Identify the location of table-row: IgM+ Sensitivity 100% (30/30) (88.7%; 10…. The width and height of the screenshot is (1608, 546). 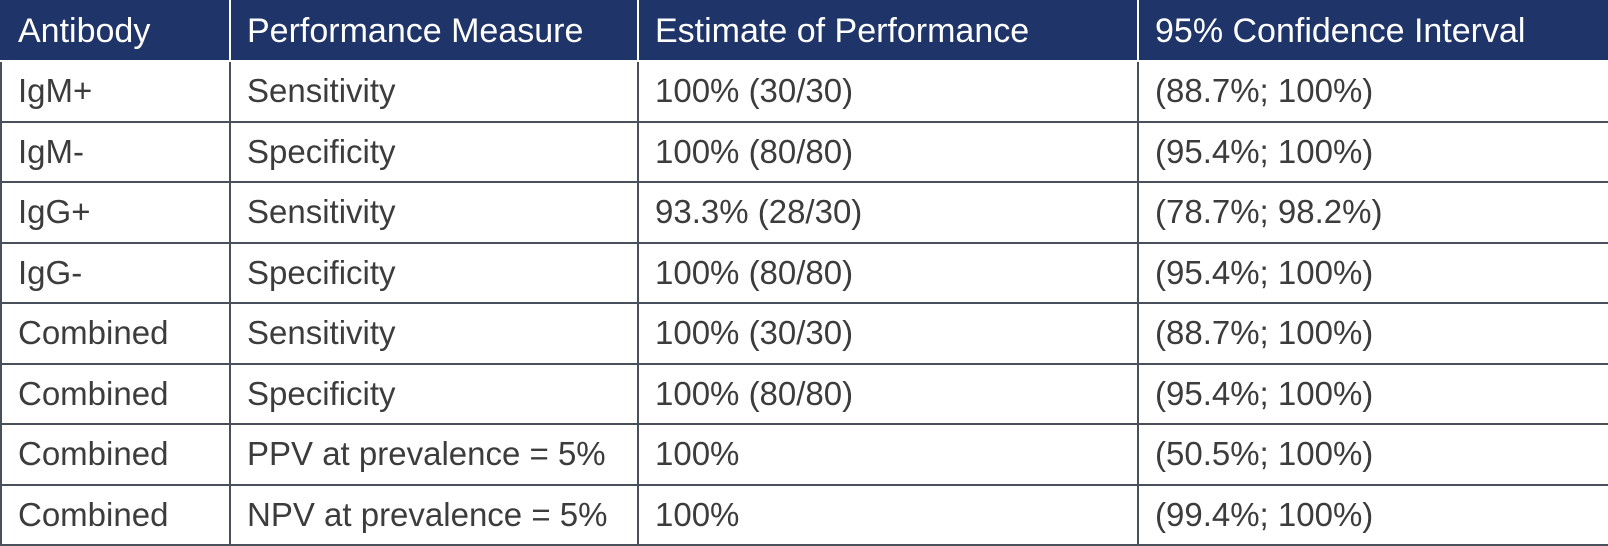
(804, 91).